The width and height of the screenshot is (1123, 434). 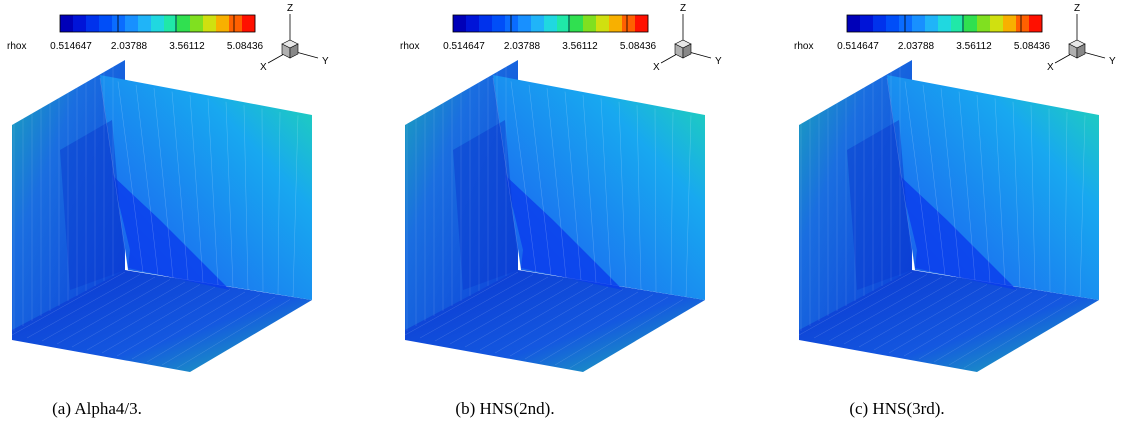 What do you see at coordinates (485, 205) in the screenshot?
I see `low-region-left` at bounding box center [485, 205].